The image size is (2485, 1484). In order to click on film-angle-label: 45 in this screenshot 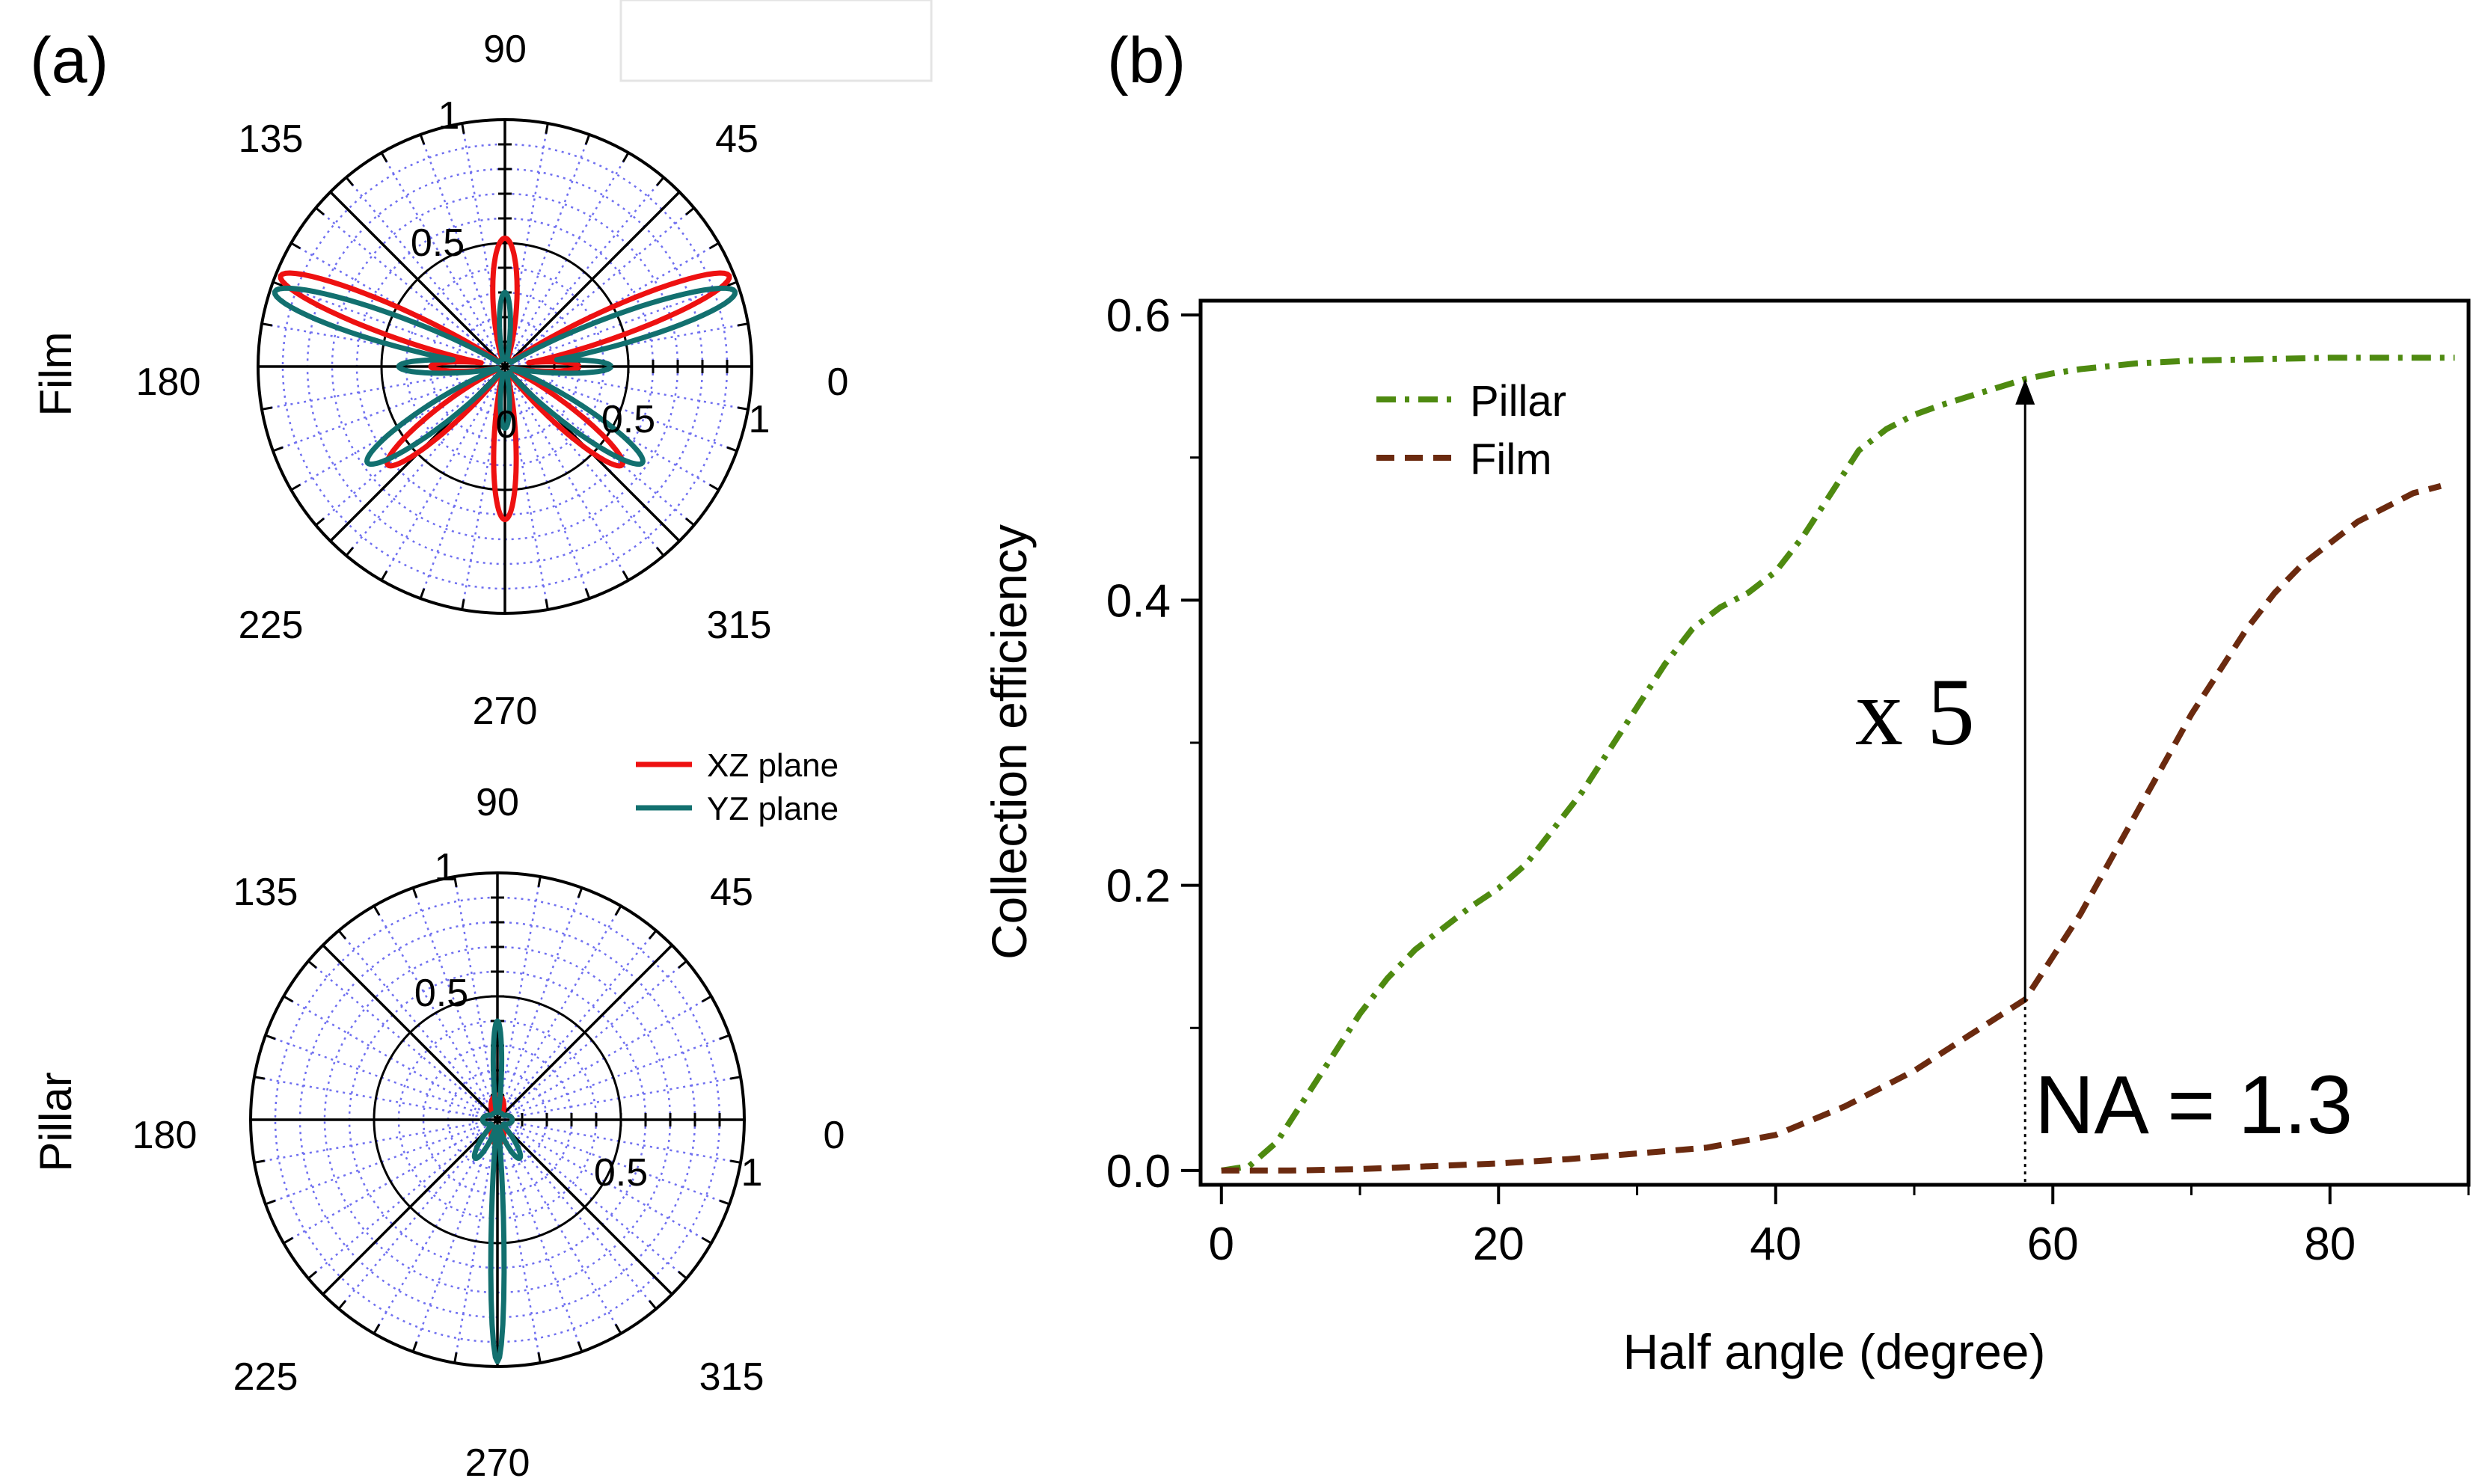, I will do `click(737, 139)`.